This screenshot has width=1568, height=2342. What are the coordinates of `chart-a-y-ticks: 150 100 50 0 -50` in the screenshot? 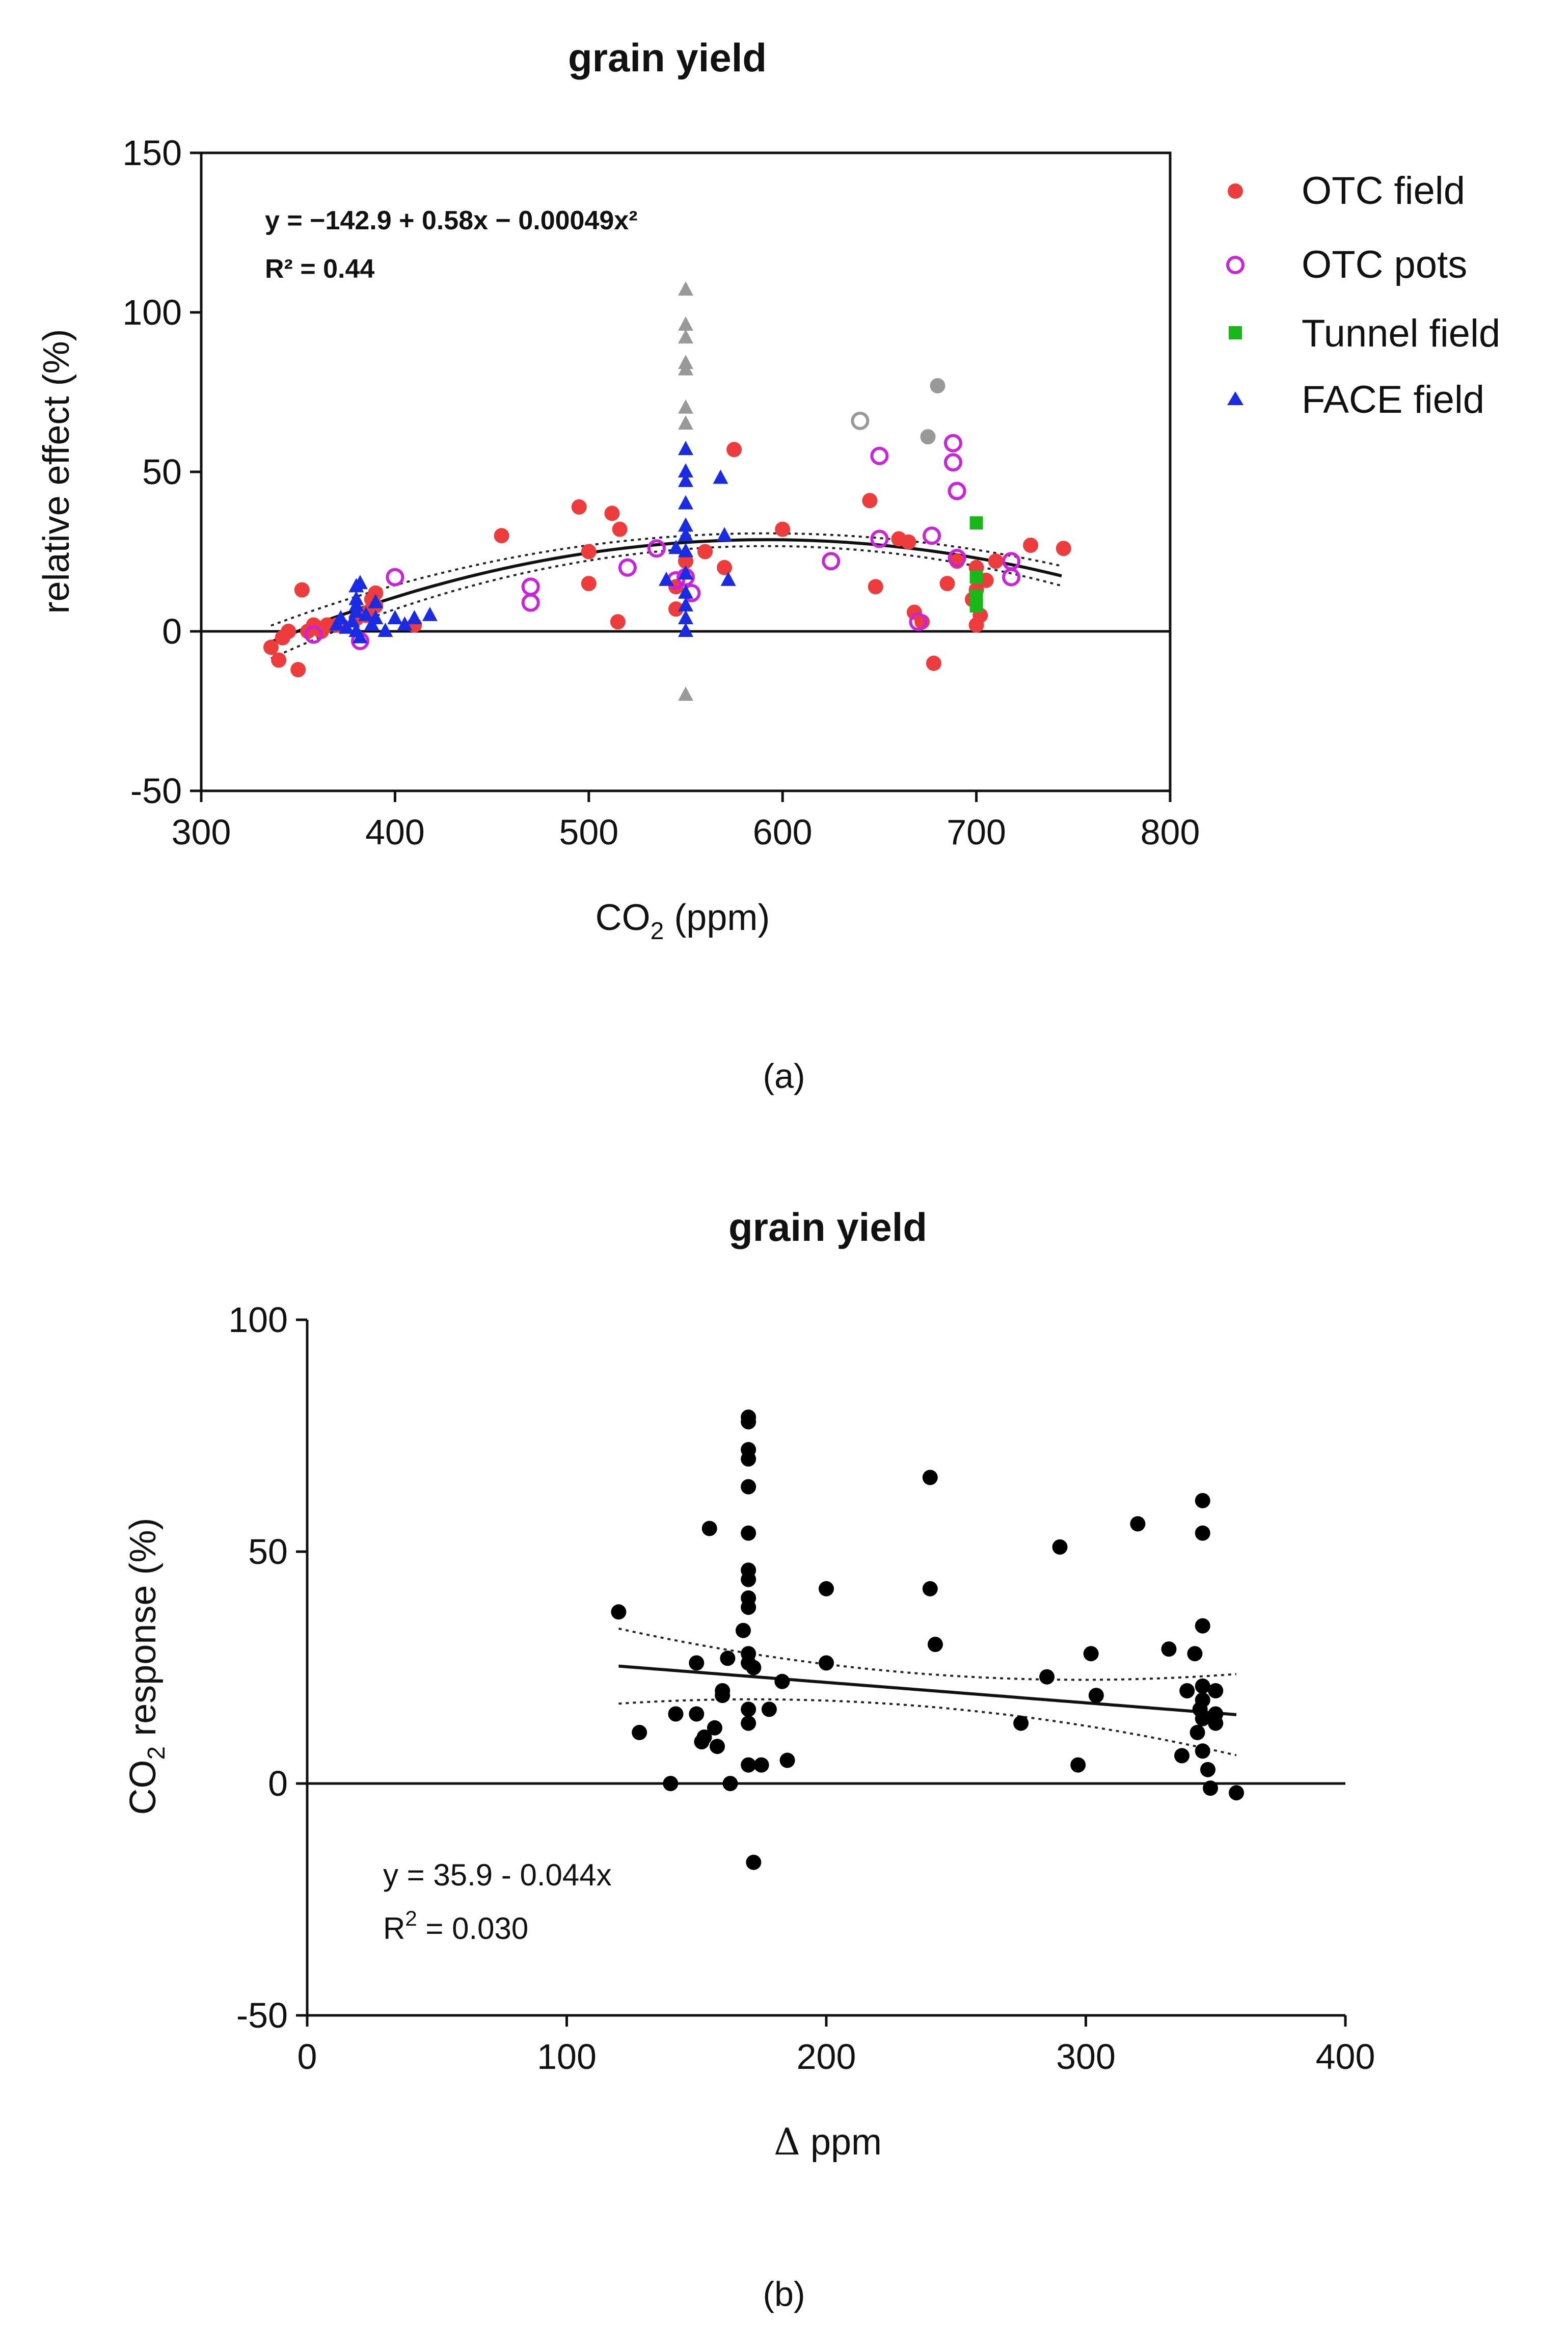 It's located at (161, 472).